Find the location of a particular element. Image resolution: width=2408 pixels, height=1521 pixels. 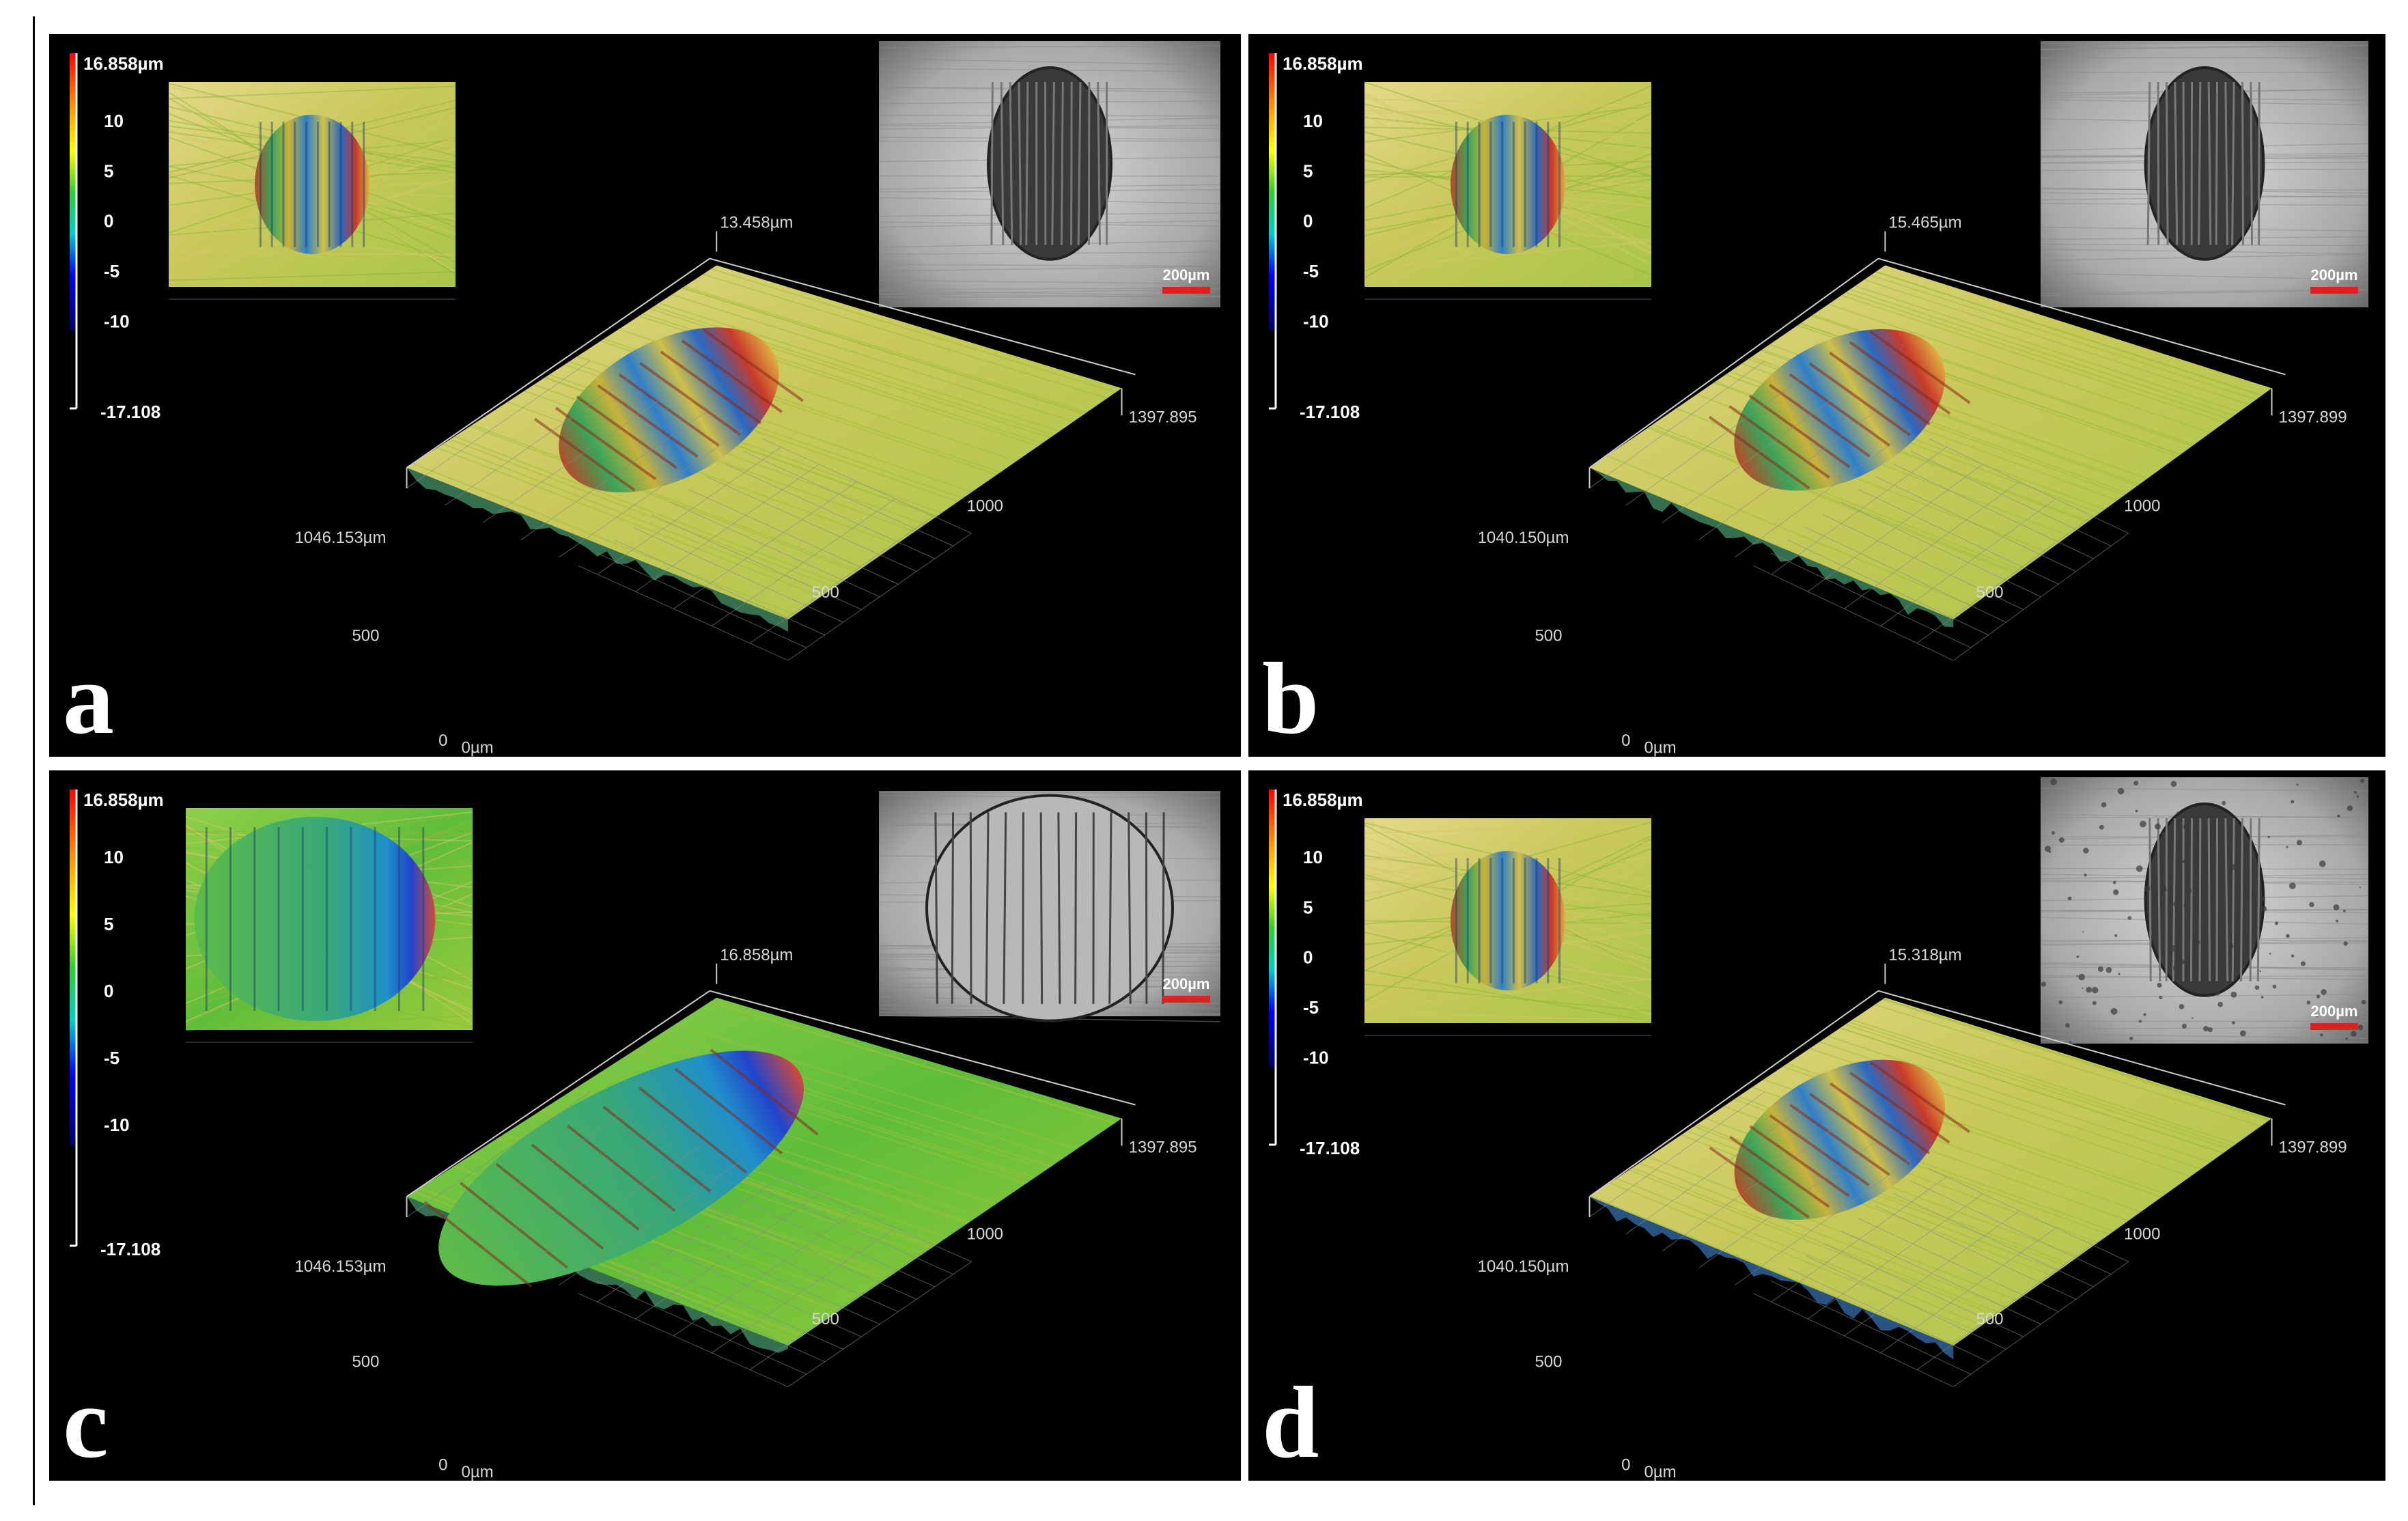

color-scale-min-label: -17.108 is located at coordinates (1330, 1148).